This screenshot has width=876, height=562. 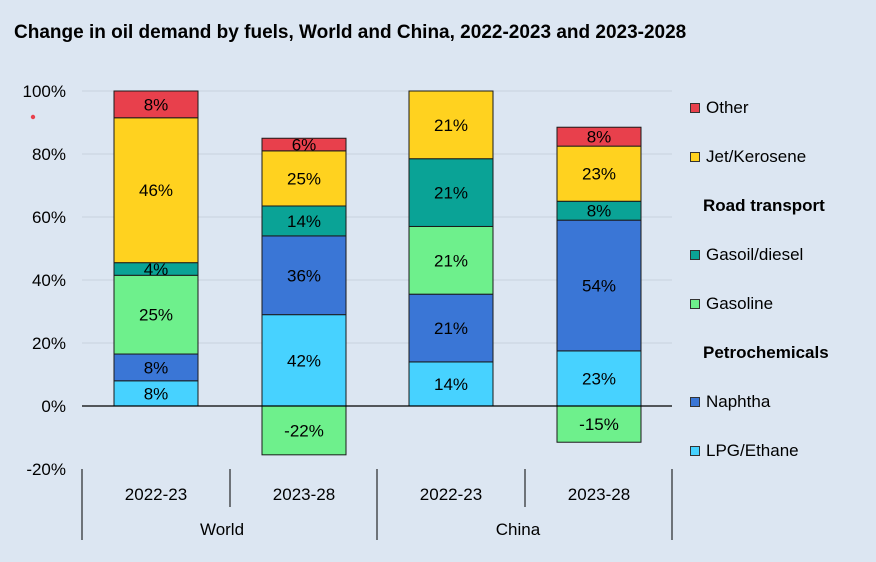 What do you see at coordinates (49, 280) in the screenshot?
I see `y-tick-label: 40%` at bounding box center [49, 280].